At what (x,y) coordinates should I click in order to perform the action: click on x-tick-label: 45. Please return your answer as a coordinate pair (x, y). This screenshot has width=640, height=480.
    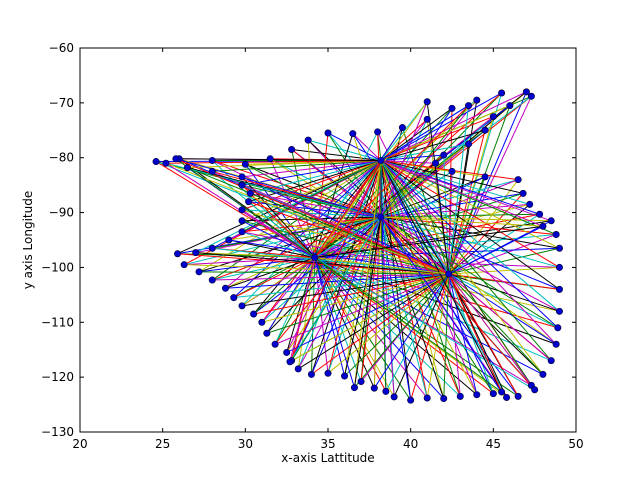
    Looking at the image, I should click on (493, 444).